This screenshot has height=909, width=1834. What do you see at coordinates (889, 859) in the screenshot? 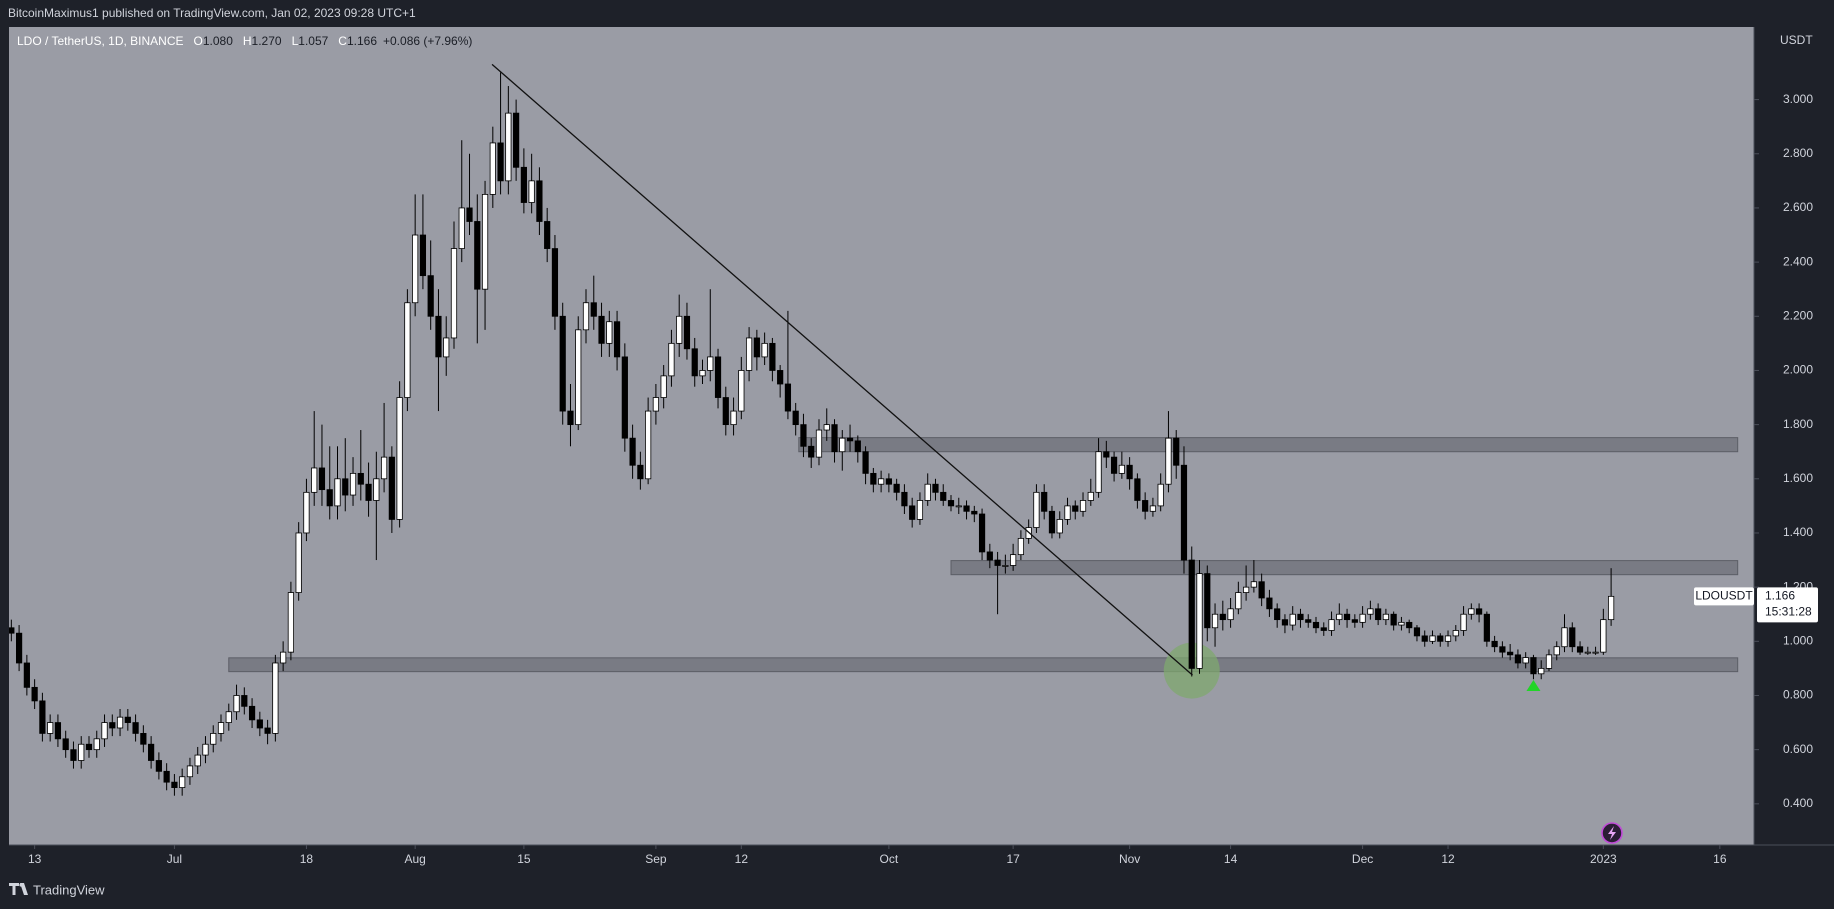
I see `x-tick-label: Oct` at bounding box center [889, 859].